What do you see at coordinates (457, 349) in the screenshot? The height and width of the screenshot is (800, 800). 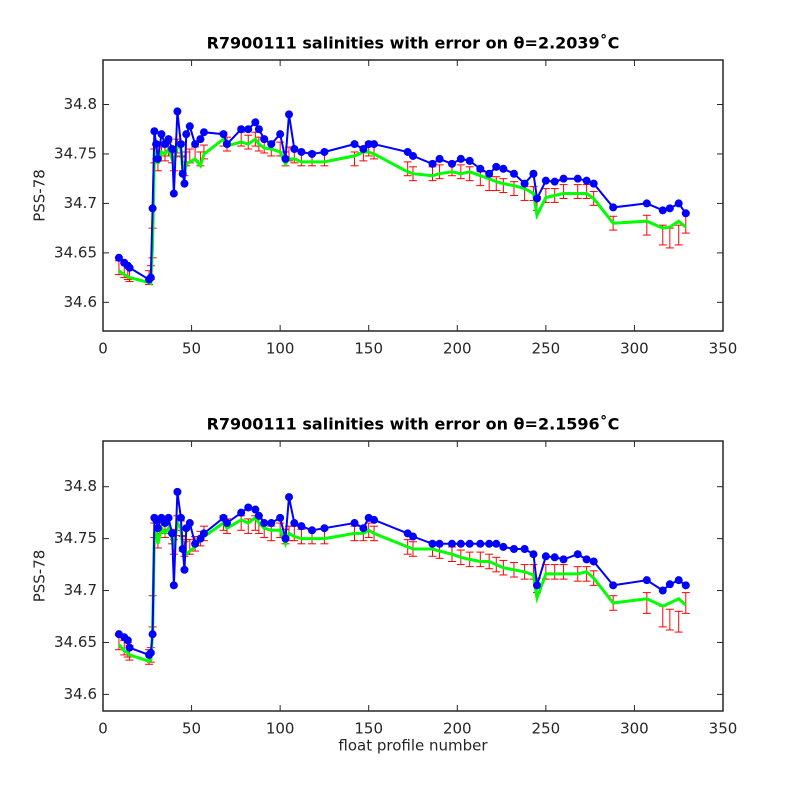 I see `x-tick-label: 200` at bounding box center [457, 349].